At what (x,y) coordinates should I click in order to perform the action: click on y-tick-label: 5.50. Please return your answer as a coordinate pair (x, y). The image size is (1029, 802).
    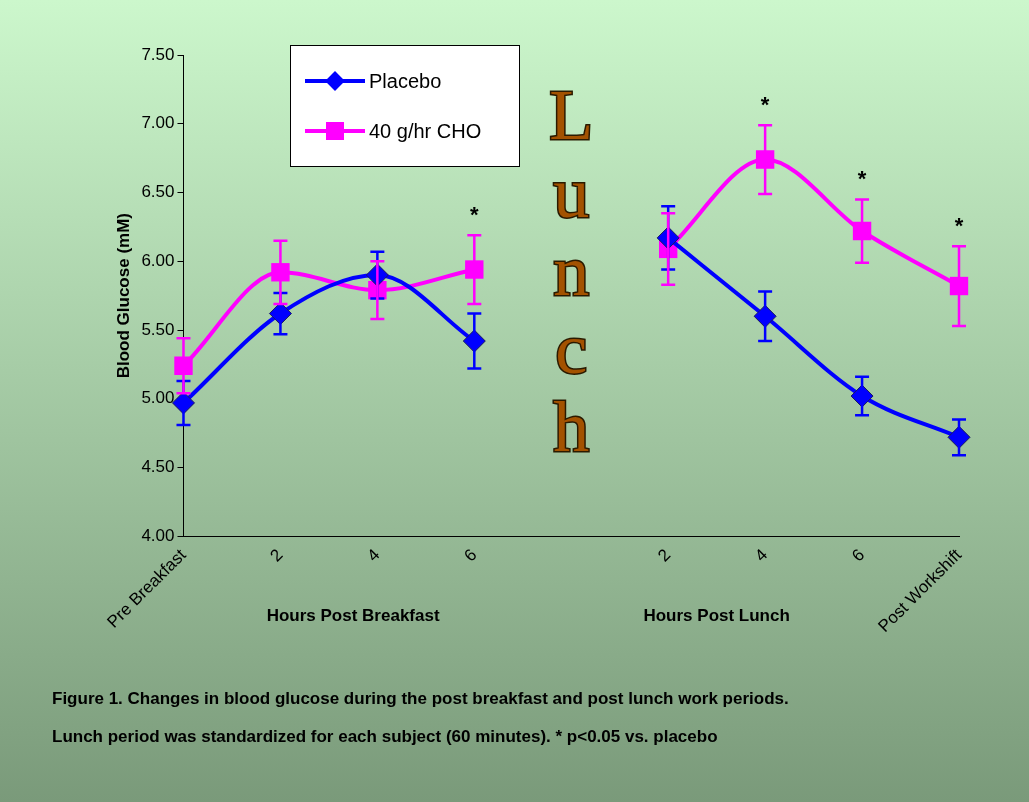
    Looking at the image, I should click on (158, 329).